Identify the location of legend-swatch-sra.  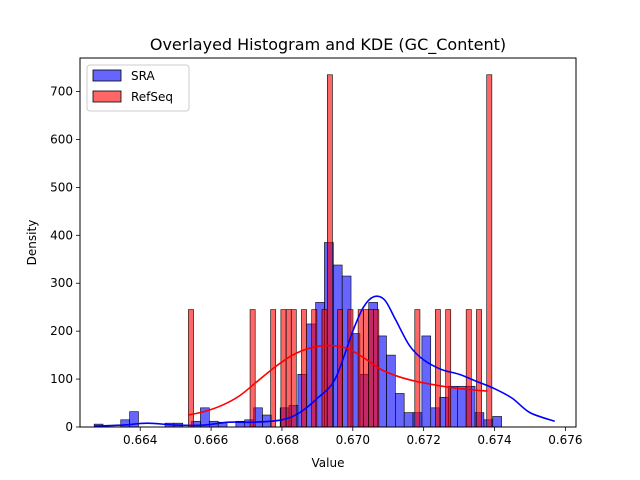
(107, 75).